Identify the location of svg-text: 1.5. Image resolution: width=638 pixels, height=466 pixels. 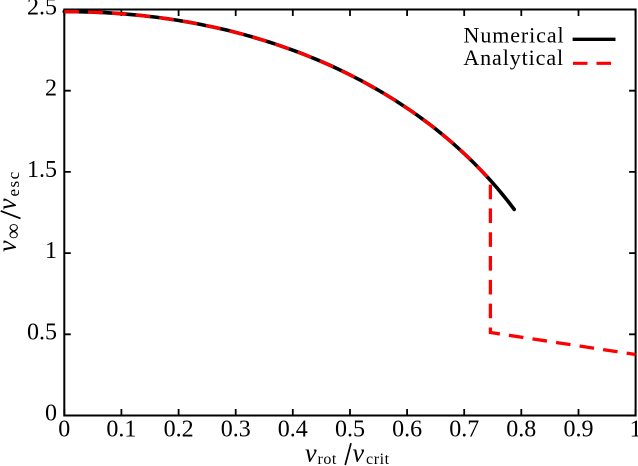
(42, 170).